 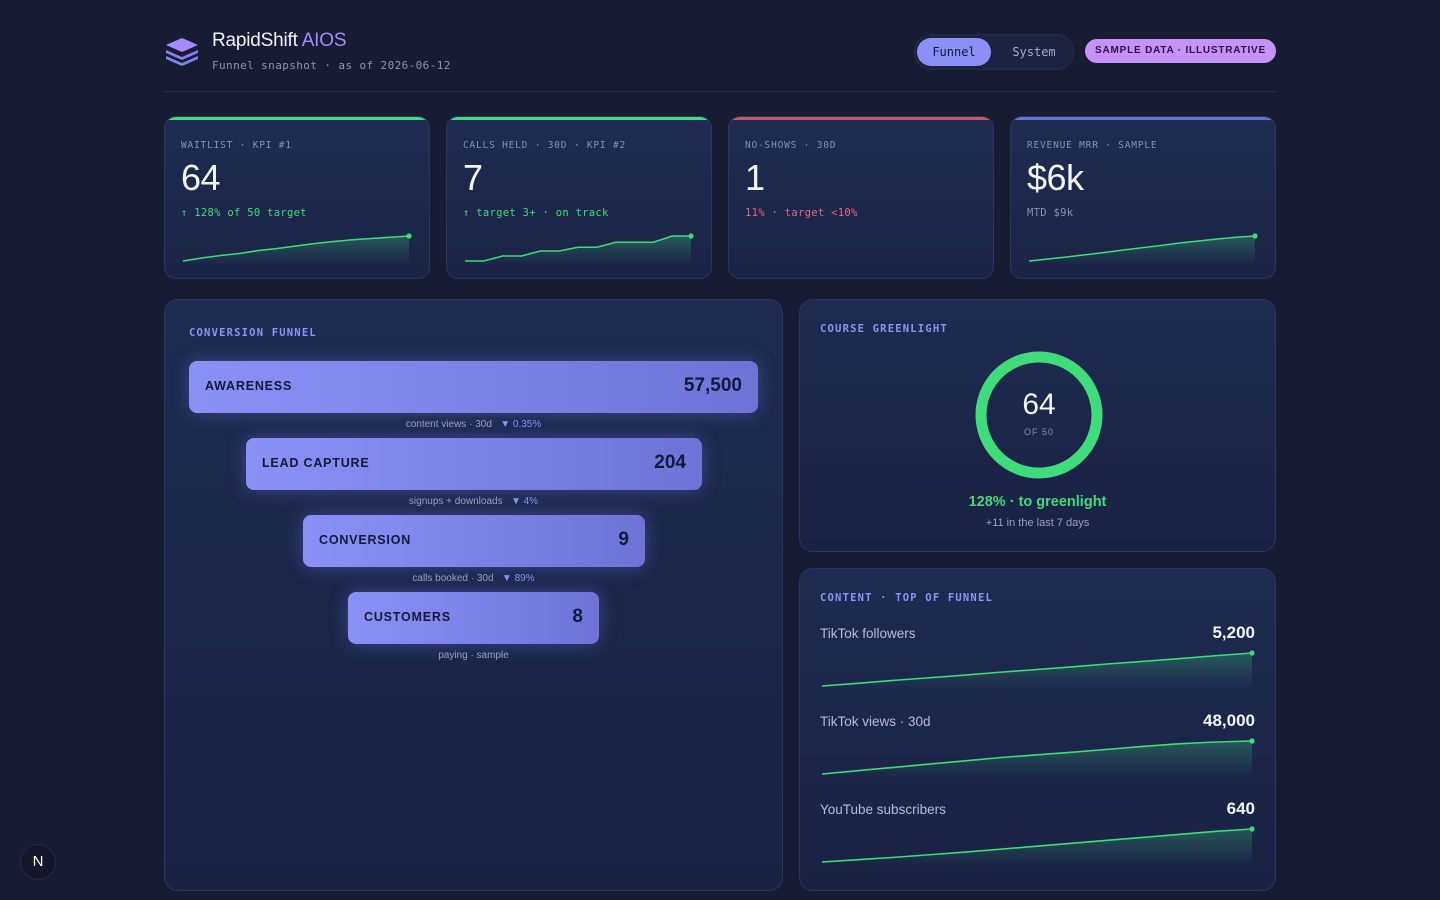 I want to click on content-metric-label: TikTok views · 30d, so click(x=875, y=721).